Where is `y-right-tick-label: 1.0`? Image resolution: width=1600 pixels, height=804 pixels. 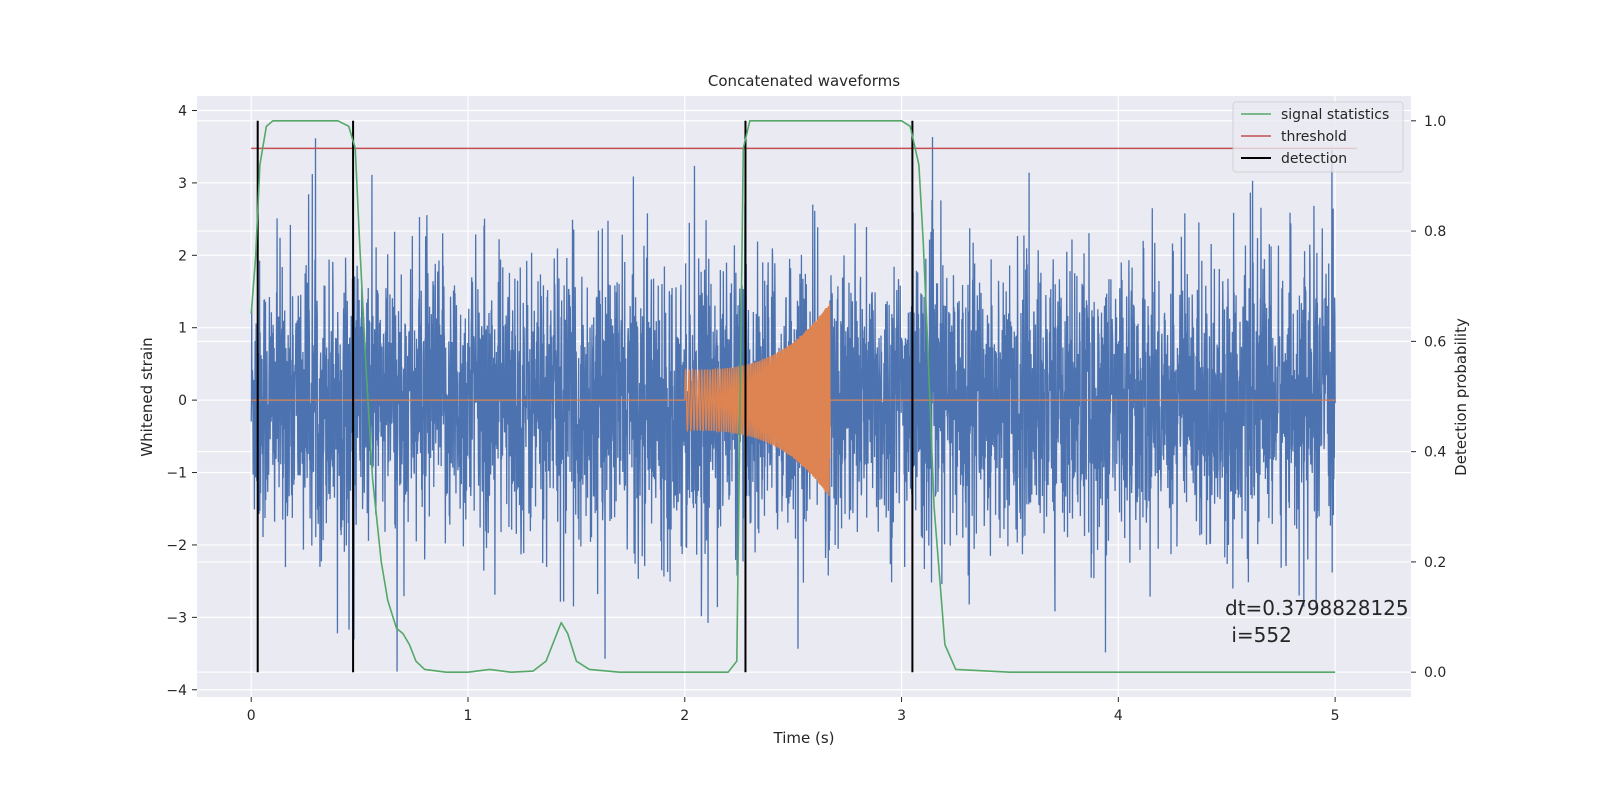 y-right-tick-label: 1.0 is located at coordinates (1435, 122).